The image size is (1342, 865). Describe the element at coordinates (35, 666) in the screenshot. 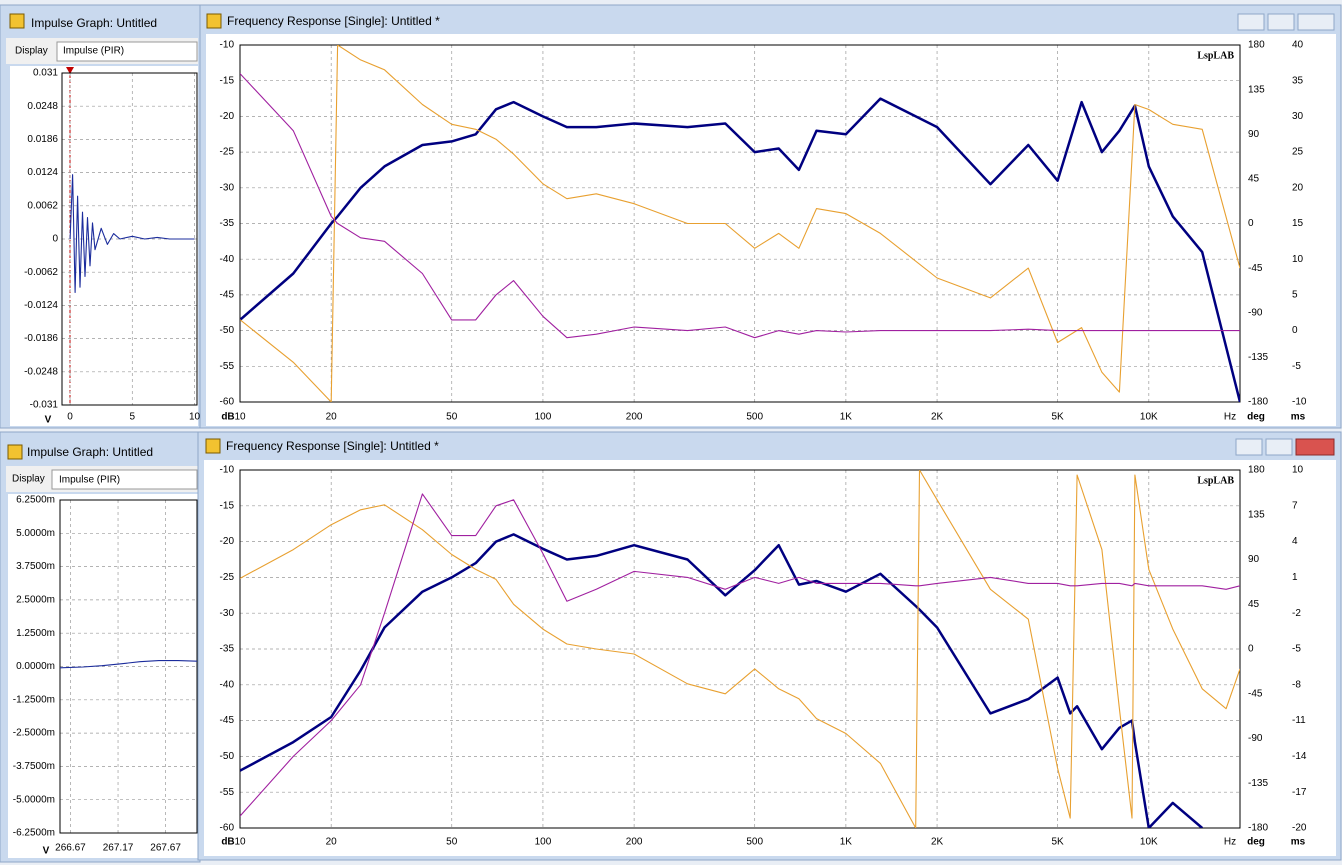

I see `y-tick-label: 0.0000m` at that location.